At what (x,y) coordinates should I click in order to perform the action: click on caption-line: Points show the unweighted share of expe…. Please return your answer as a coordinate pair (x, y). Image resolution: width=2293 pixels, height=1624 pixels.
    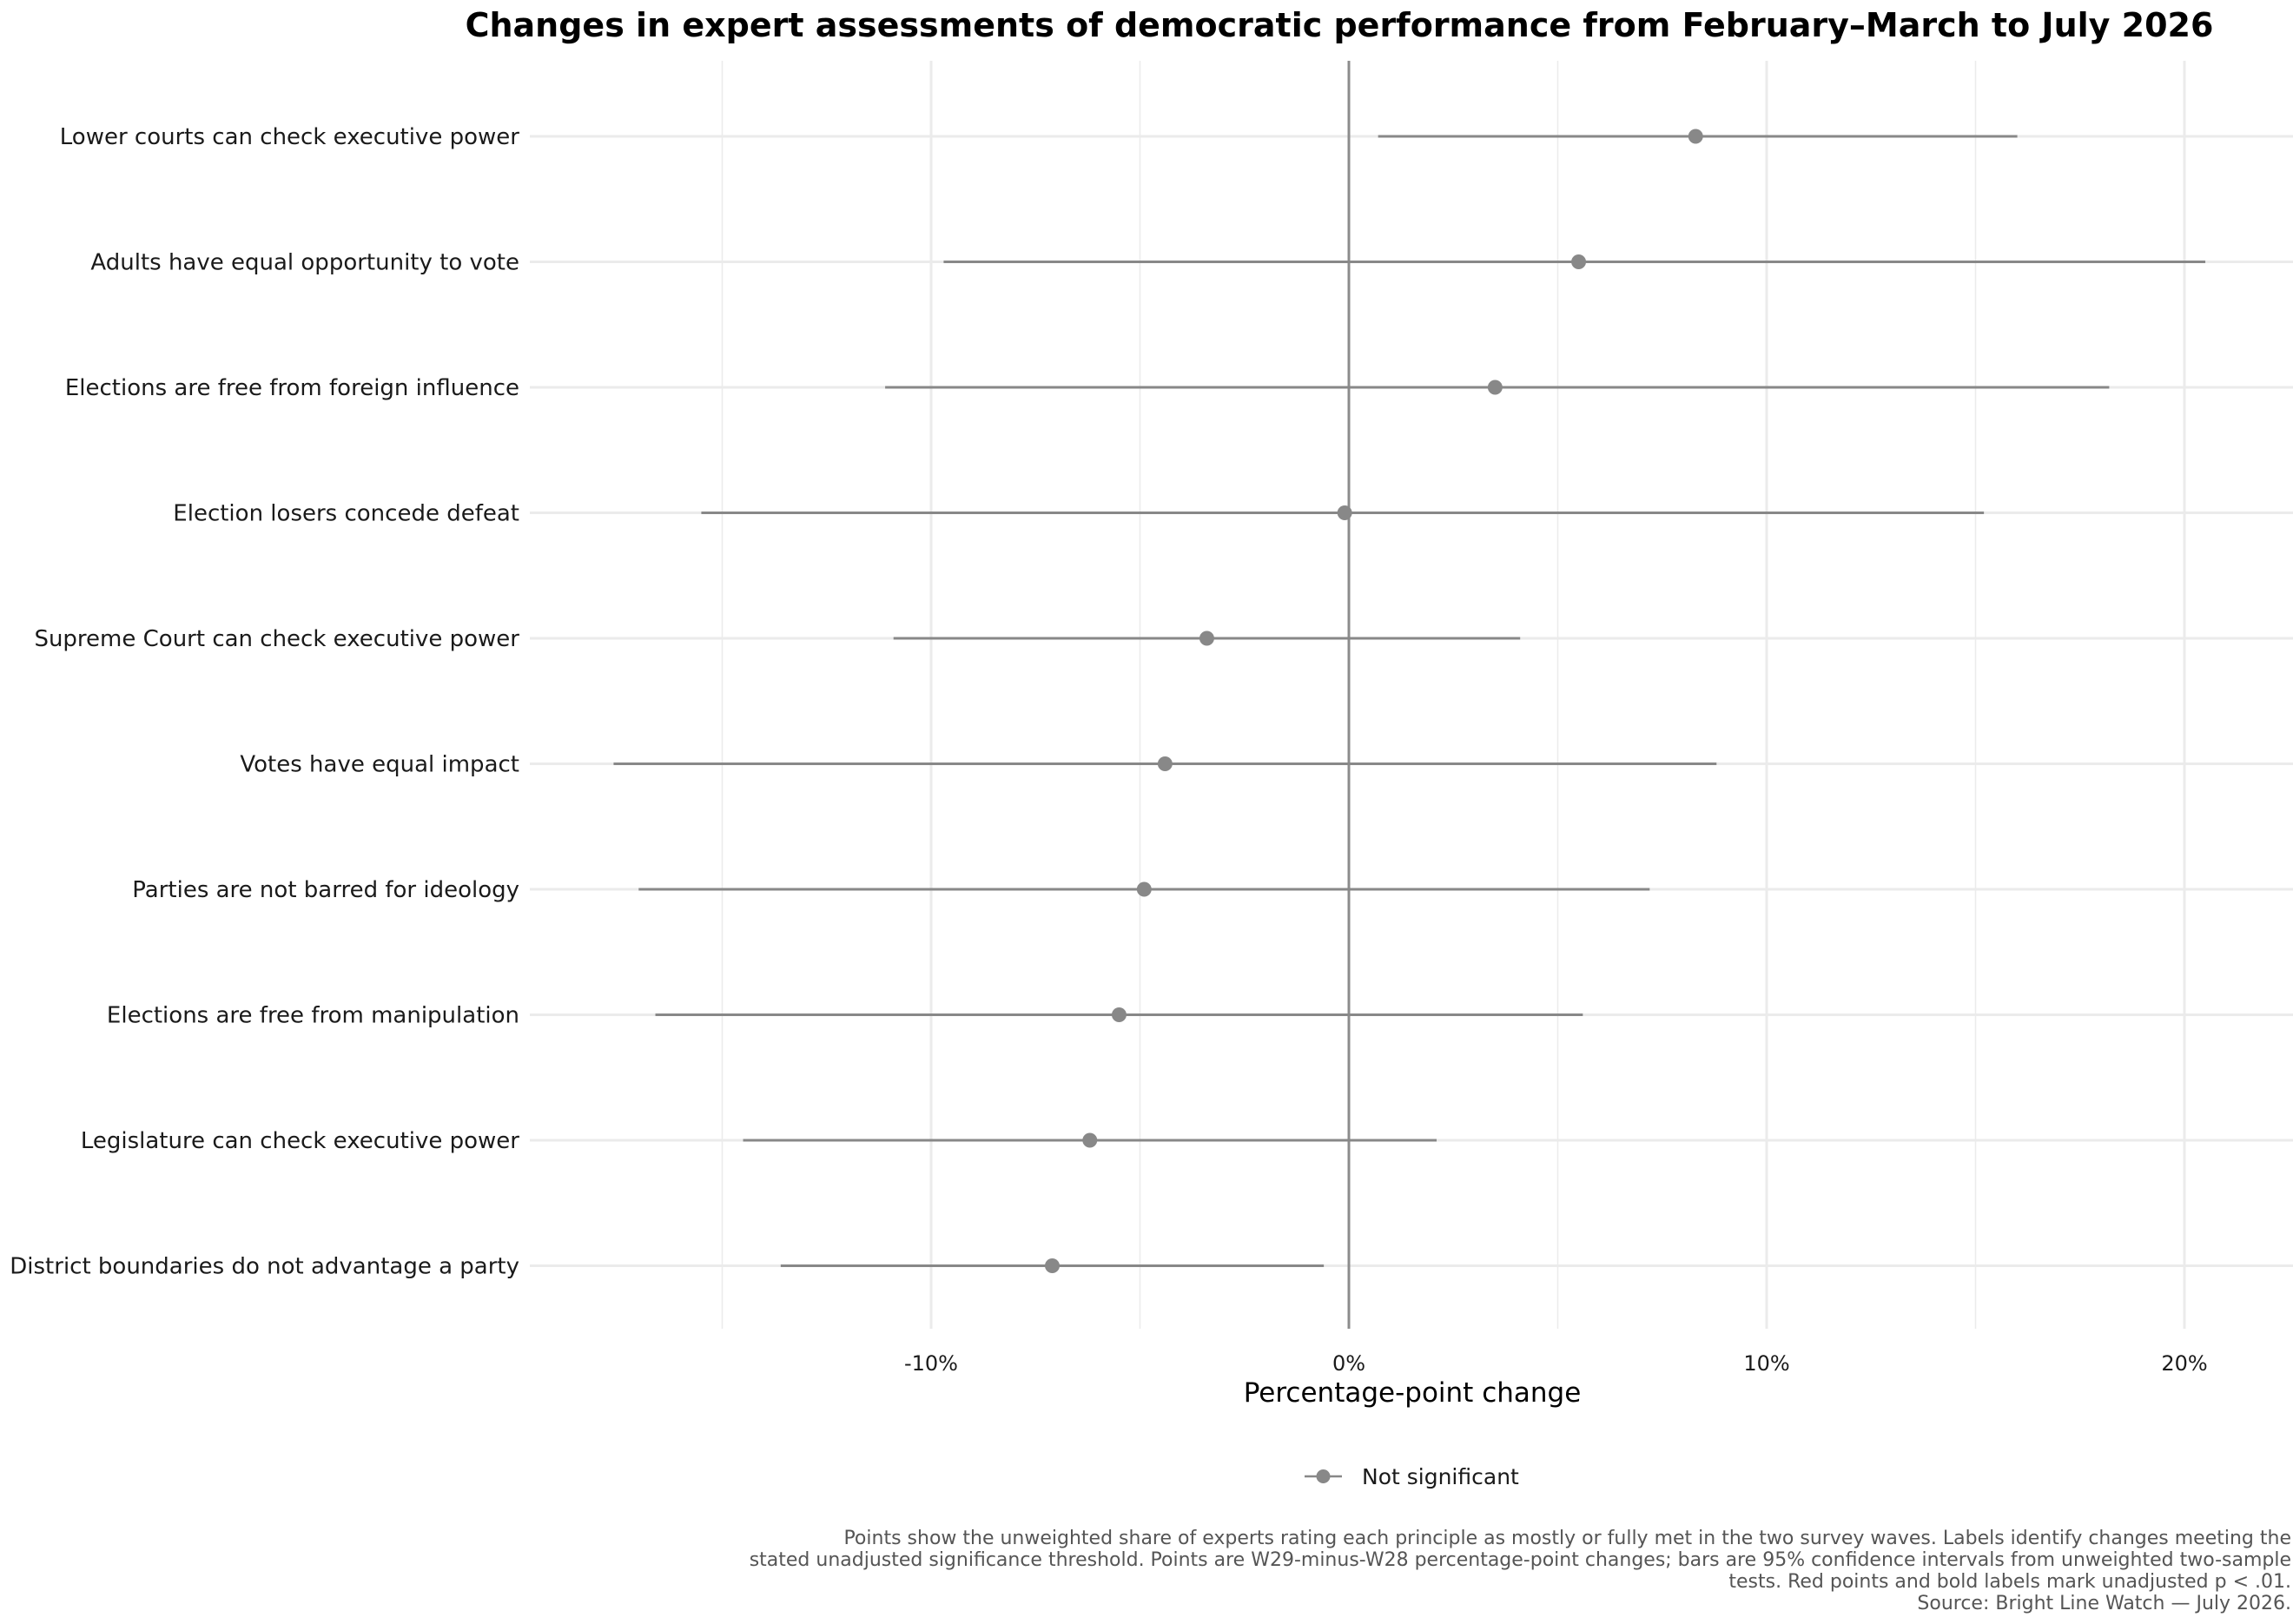
    Looking at the image, I should click on (1567, 1538).